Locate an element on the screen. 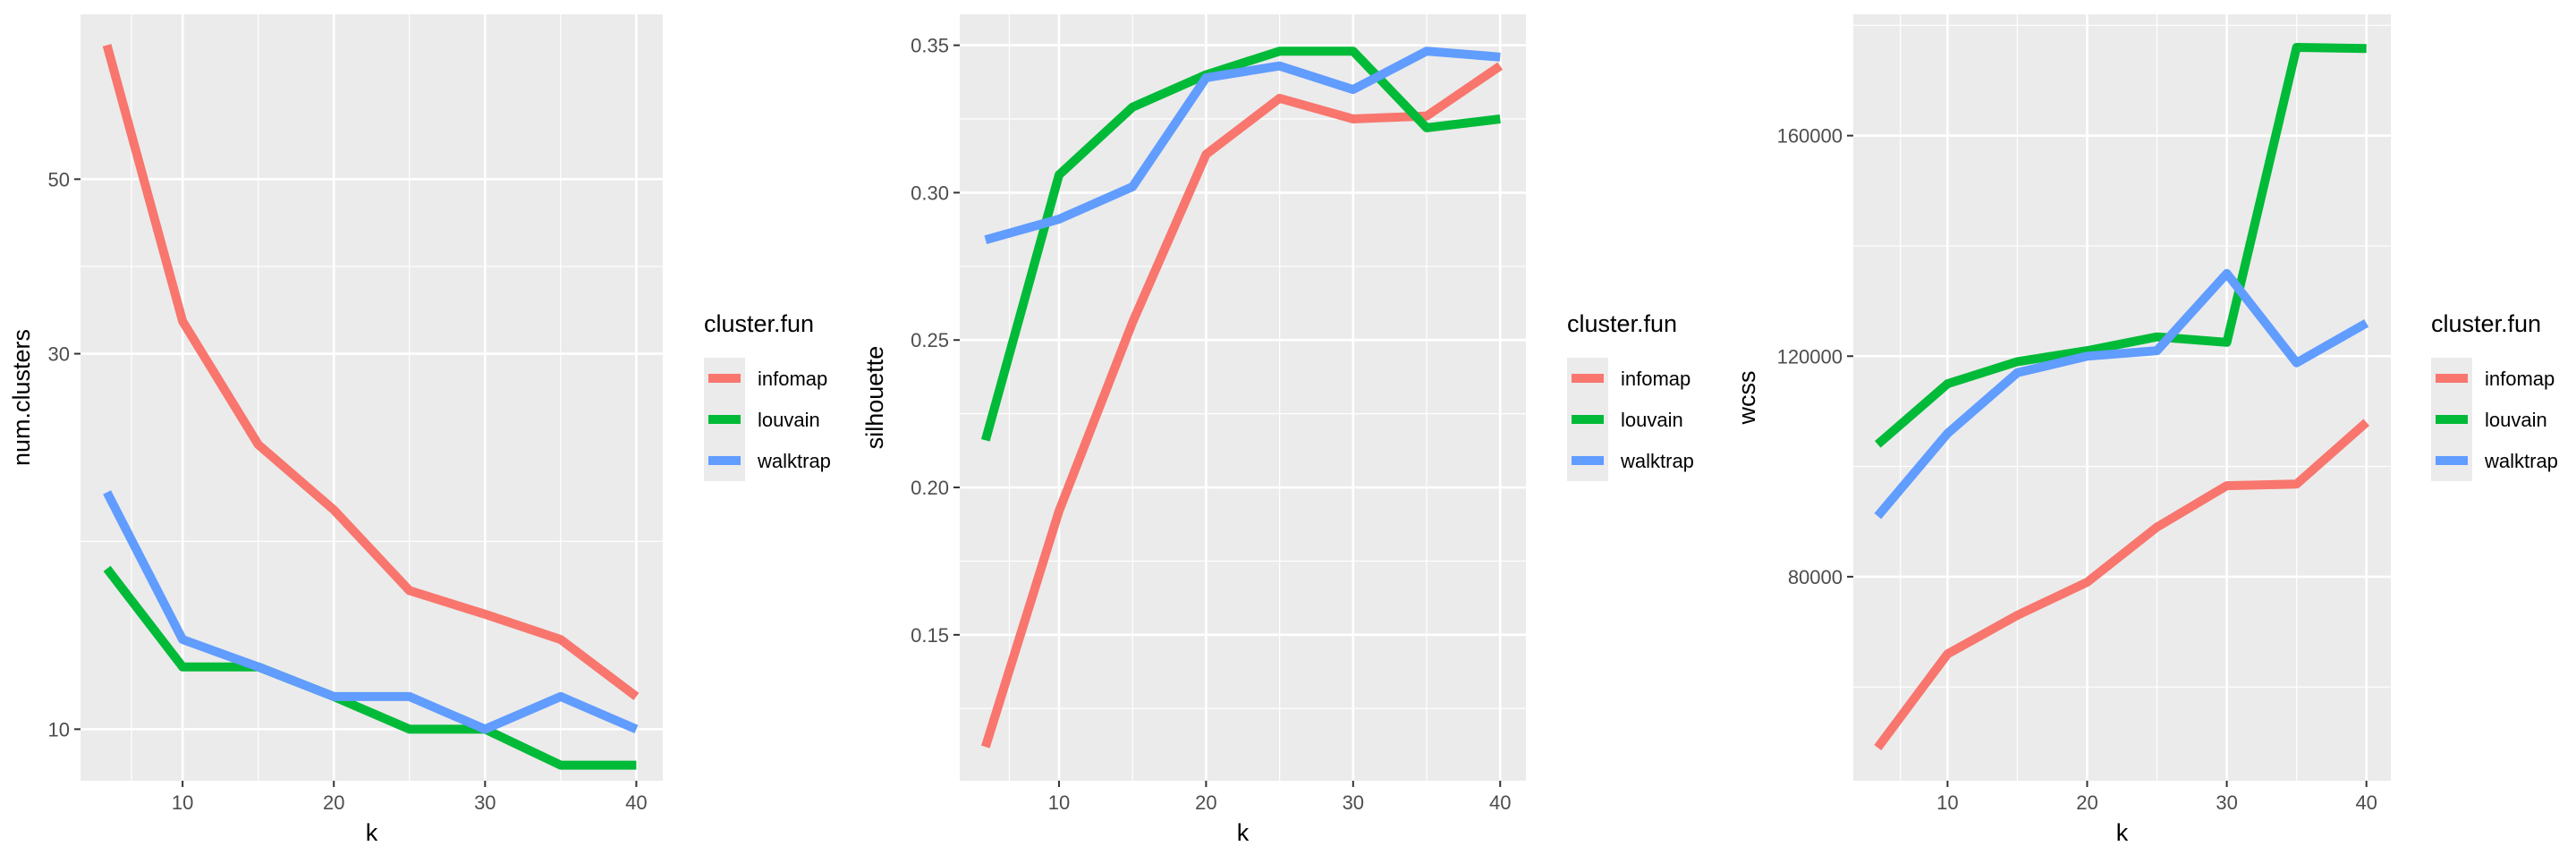 The width and height of the screenshot is (2576, 863). y-tick-label: 30 is located at coordinates (59, 354).